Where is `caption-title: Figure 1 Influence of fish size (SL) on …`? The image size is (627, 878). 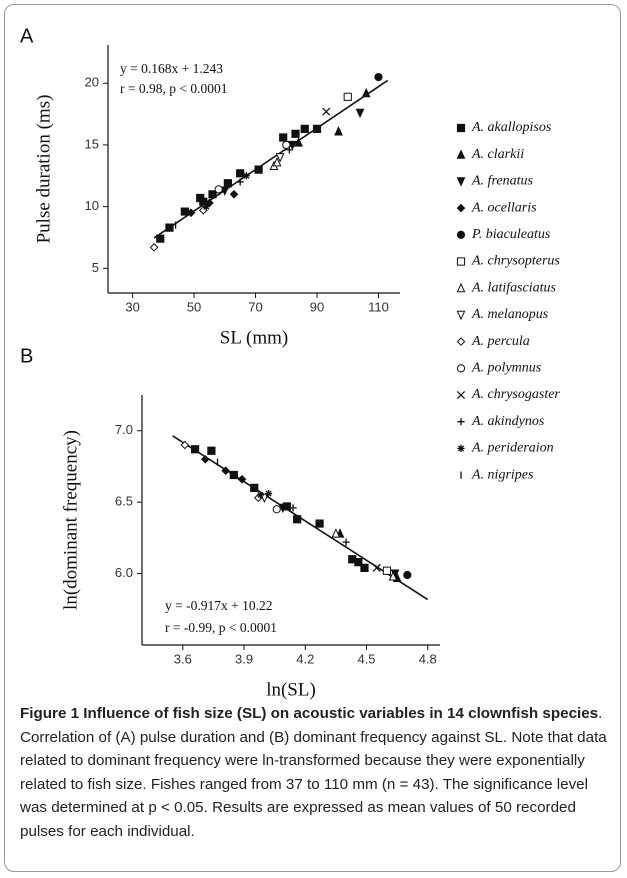 caption-title: Figure 1 Influence of fish size (SL) on … is located at coordinates (309, 713).